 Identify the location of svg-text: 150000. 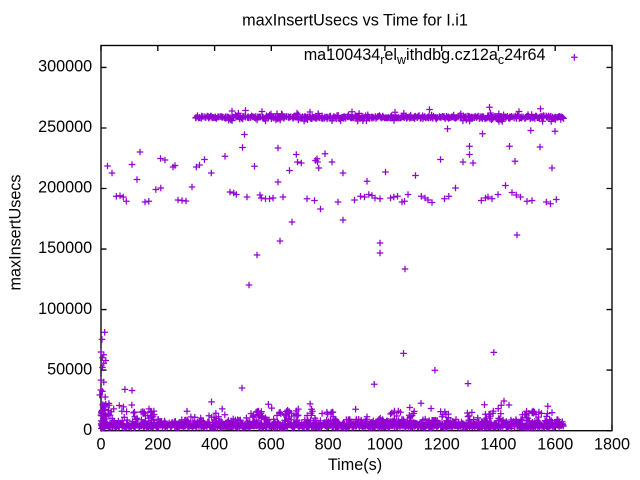
(65, 248).